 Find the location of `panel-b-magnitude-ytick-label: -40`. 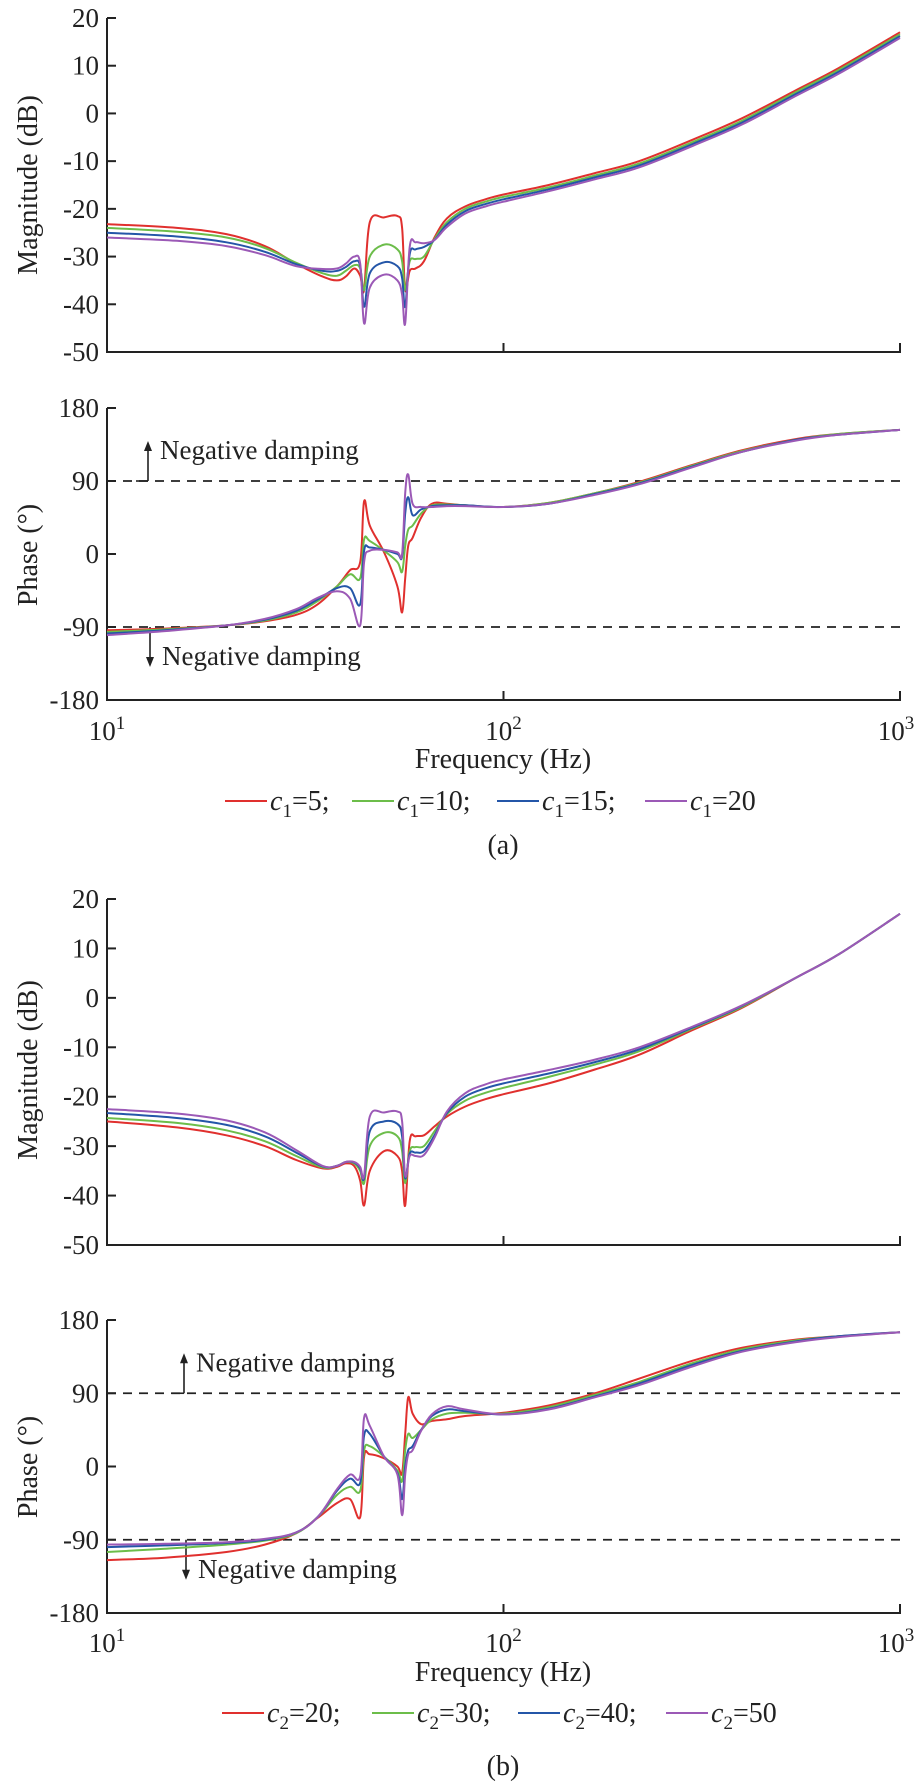

panel-b-magnitude-ytick-label: -40 is located at coordinates (81, 1196).